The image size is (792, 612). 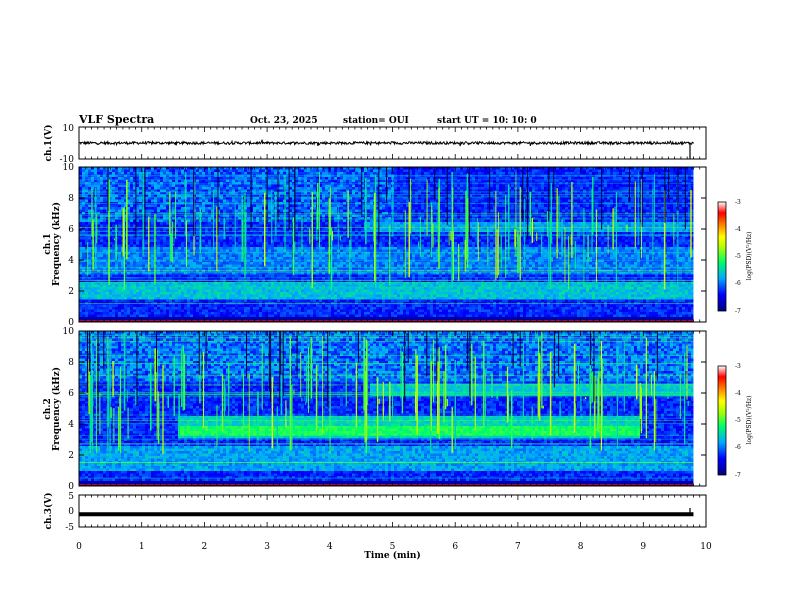 I want to click on figure-title: VLF Spectra, so click(x=116, y=119).